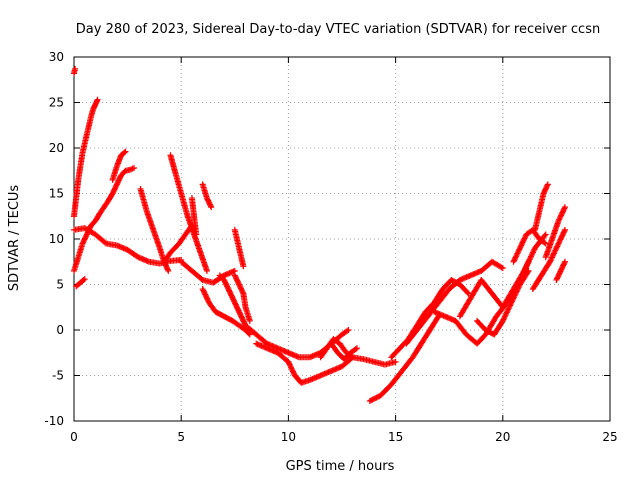 This screenshot has width=640, height=480. Describe the element at coordinates (54, 421) in the screenshot. I see `y-tick-label: -10` at that location.